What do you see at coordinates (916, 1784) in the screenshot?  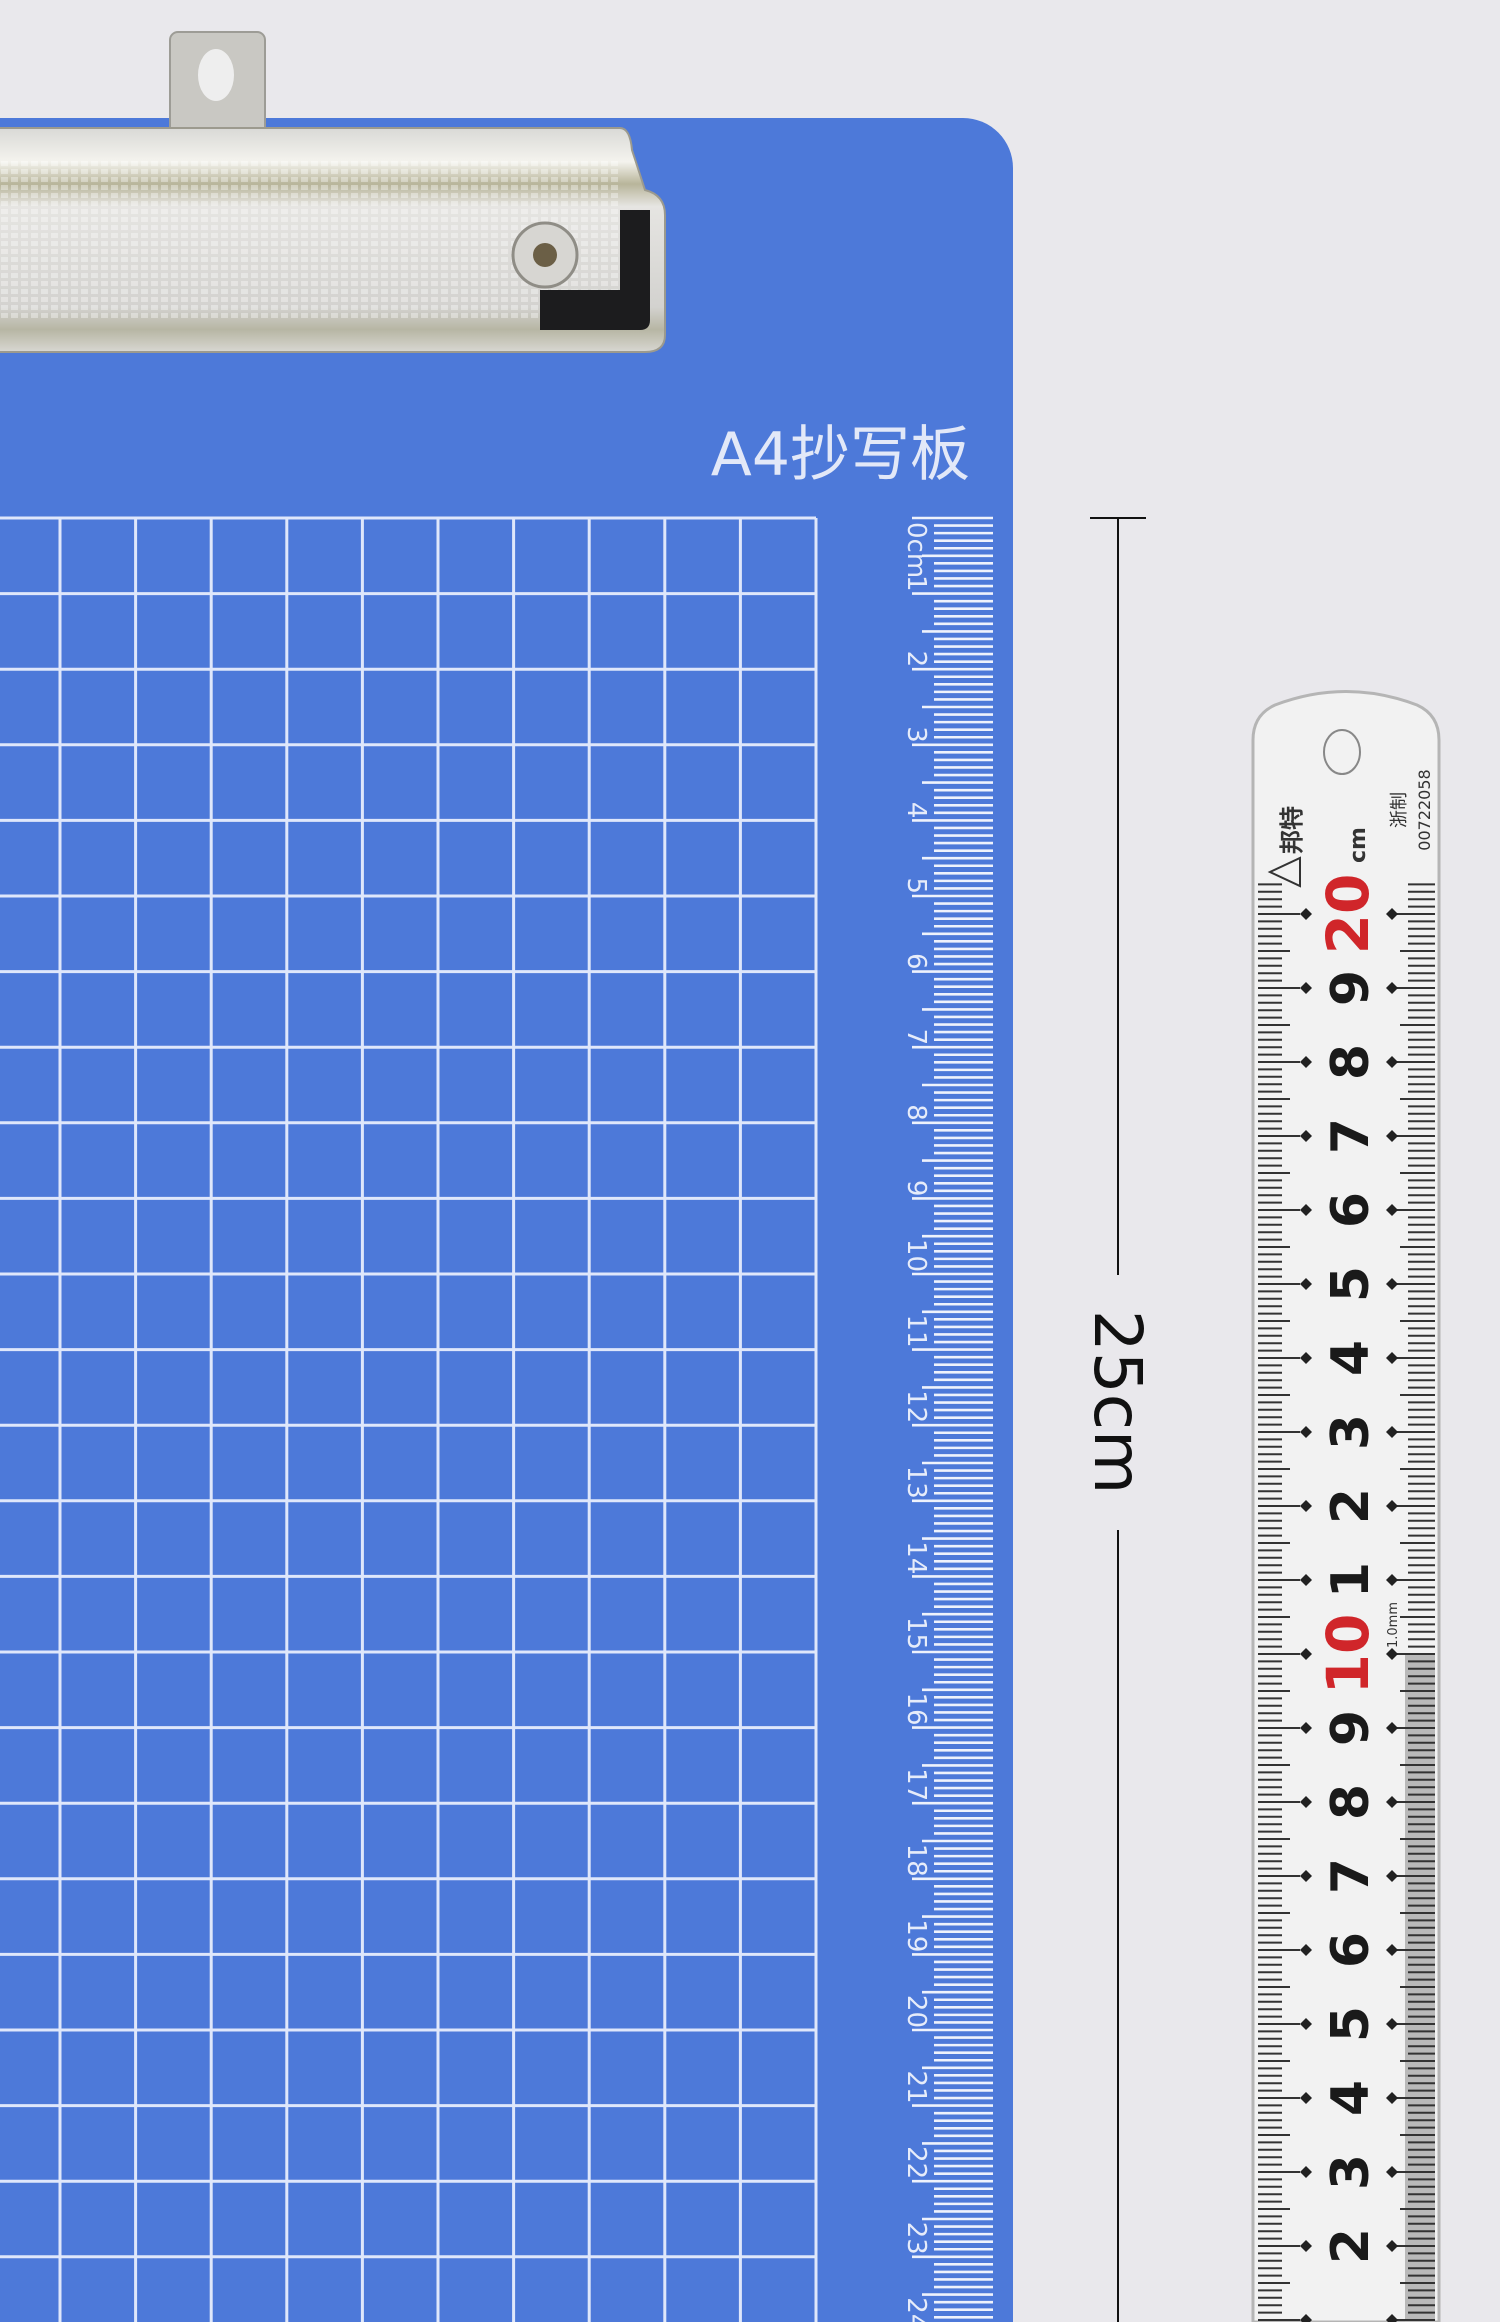 I see `ruler-label: 17` at bounding box center [916, 1784].